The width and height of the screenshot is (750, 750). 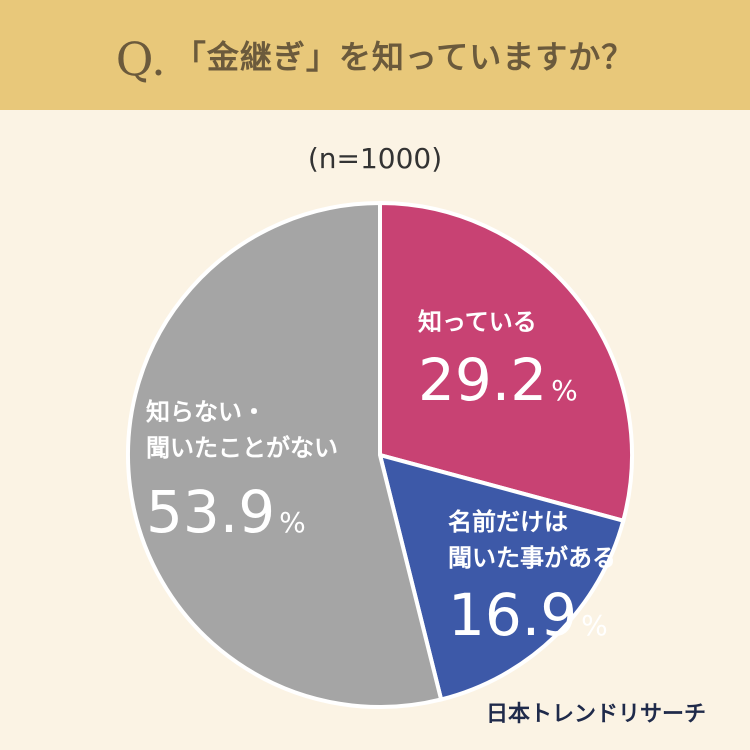 I want to click on sample-size-label: (n=1000), so click(x=375, y=158).